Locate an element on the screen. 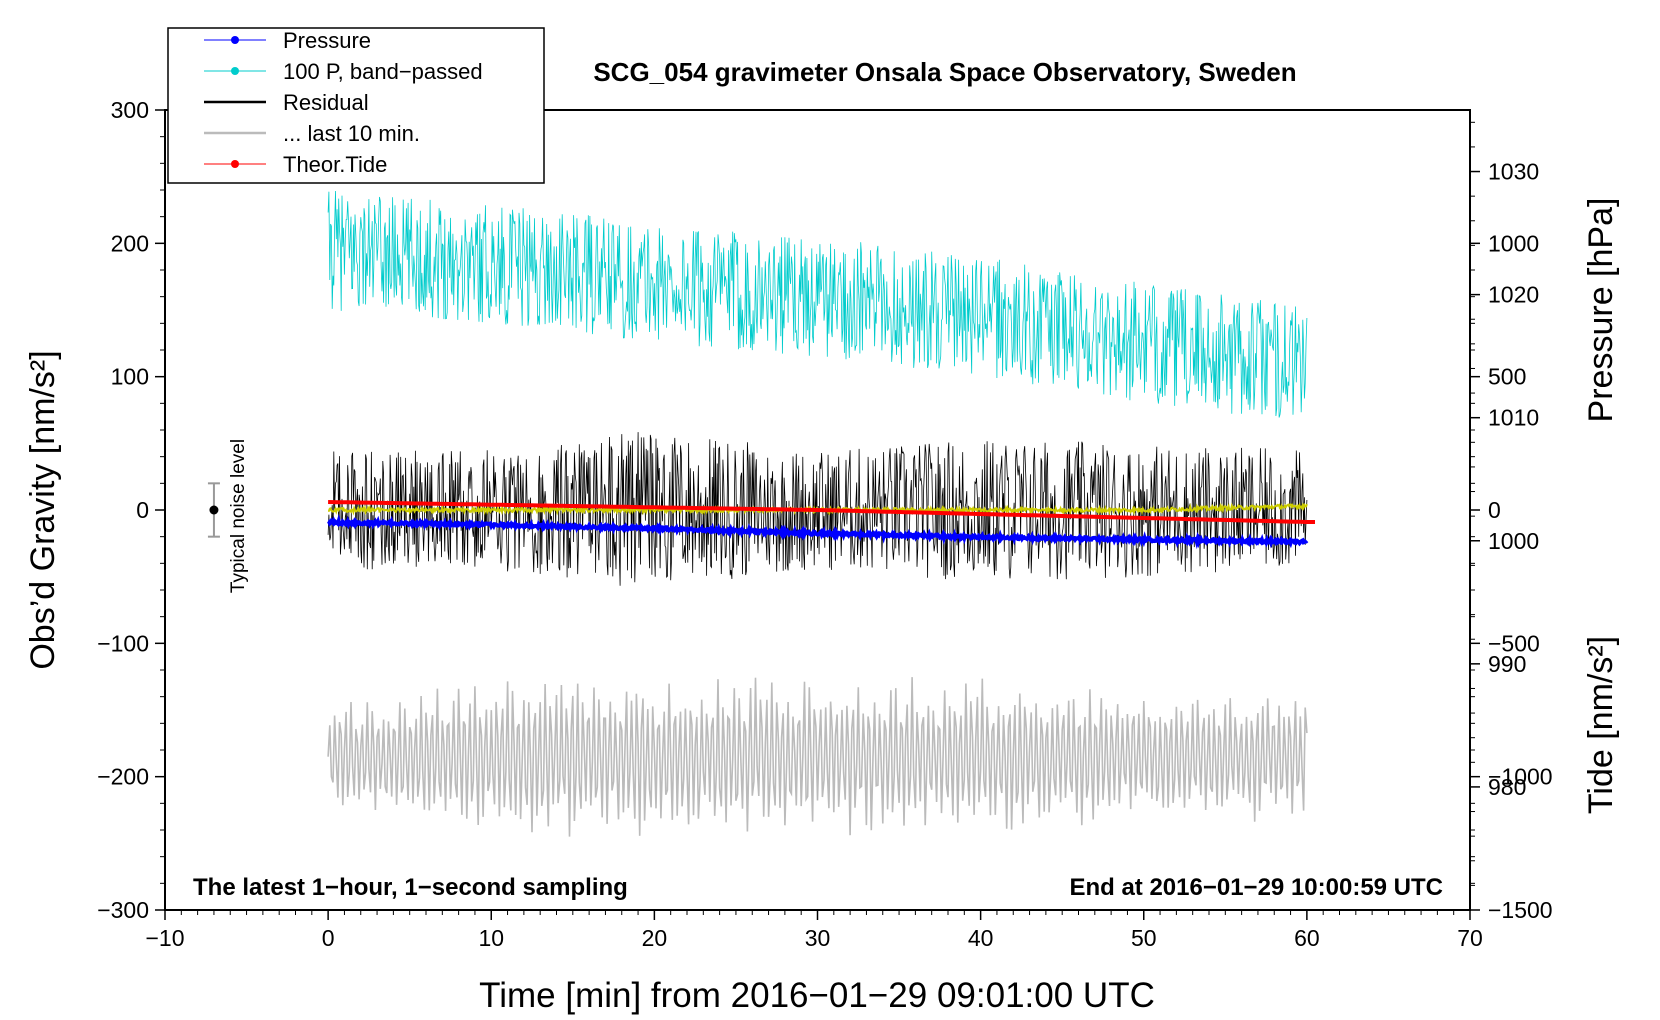  x-tick-label: 0 is located at coordinates (328, 938).